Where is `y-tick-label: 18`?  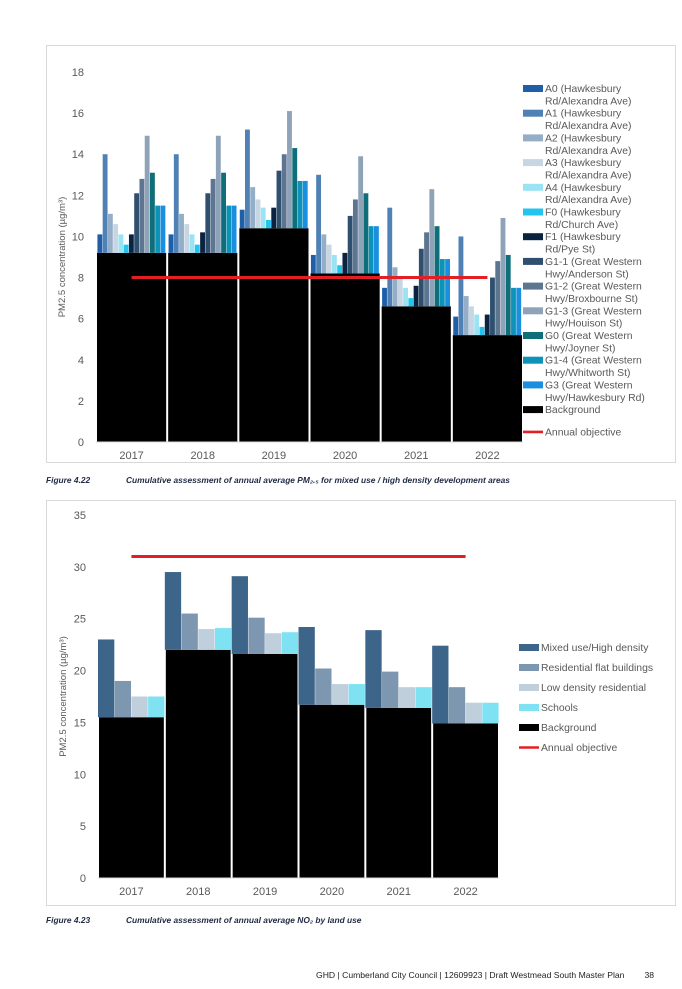
y-tick-label: 18 is located at coordinates (78, 73).